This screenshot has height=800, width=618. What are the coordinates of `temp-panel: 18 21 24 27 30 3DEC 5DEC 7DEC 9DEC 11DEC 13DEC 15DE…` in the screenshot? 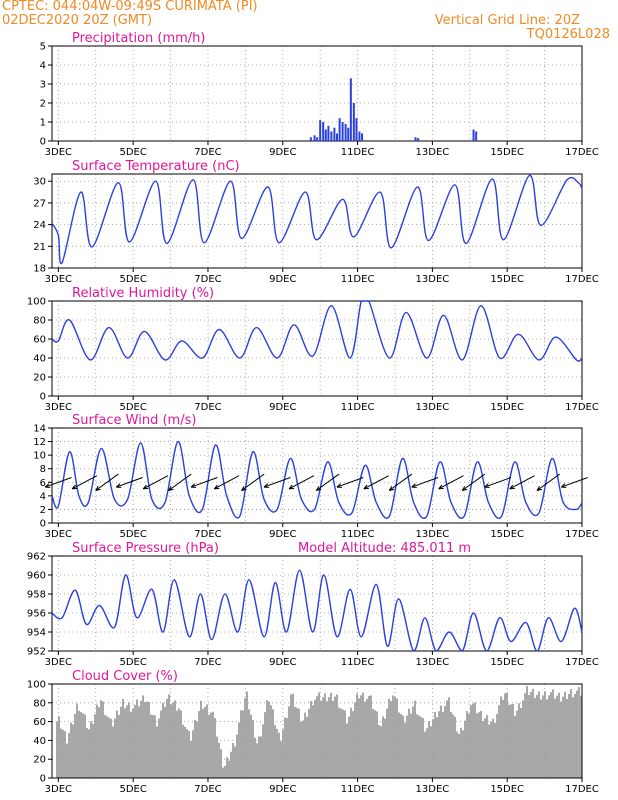 It's located at (316, 222).